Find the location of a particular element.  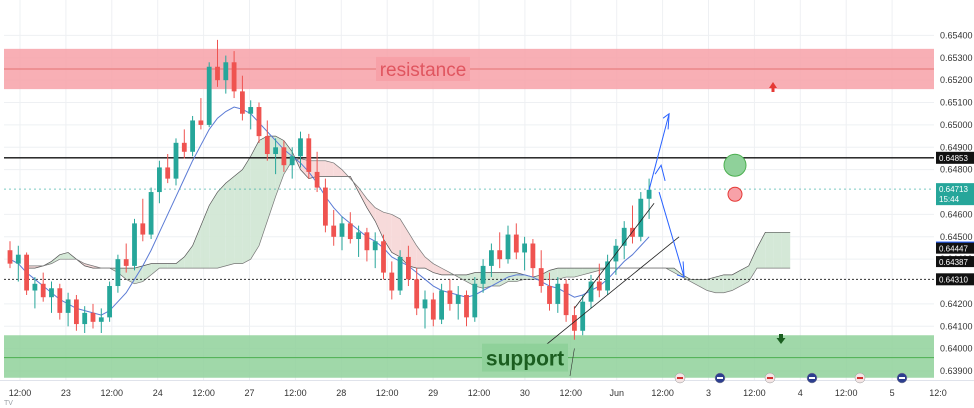

time-tick-label: 3 is located at coordinates (708, 393).